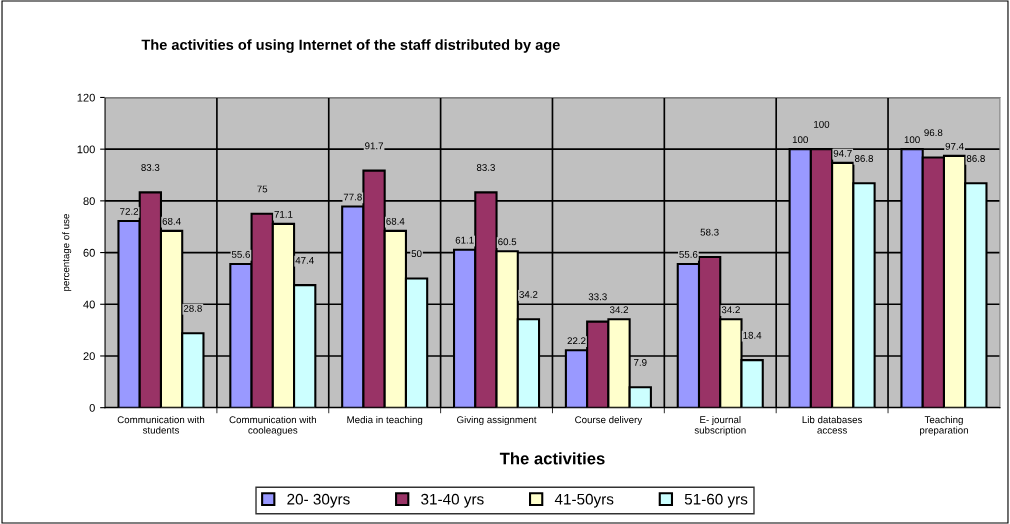 The height and width of the screenshot is (524, 1010). I want to click on legend-label: 20- 30yrs, so click(318, 500).